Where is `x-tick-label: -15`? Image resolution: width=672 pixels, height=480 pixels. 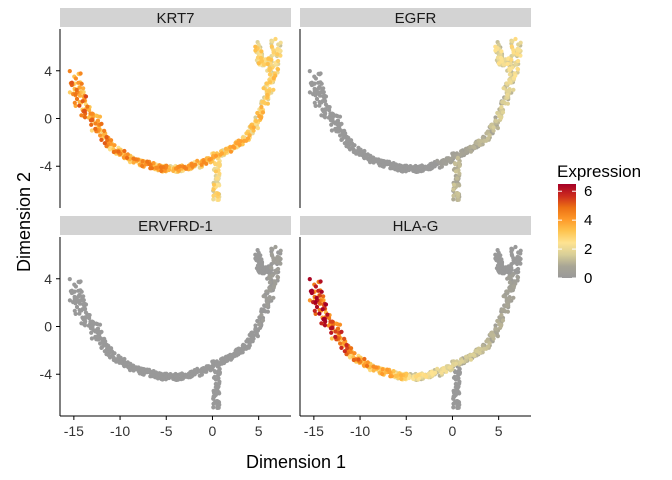 x-tick-label: -15 is located at coordinates (314, 431).